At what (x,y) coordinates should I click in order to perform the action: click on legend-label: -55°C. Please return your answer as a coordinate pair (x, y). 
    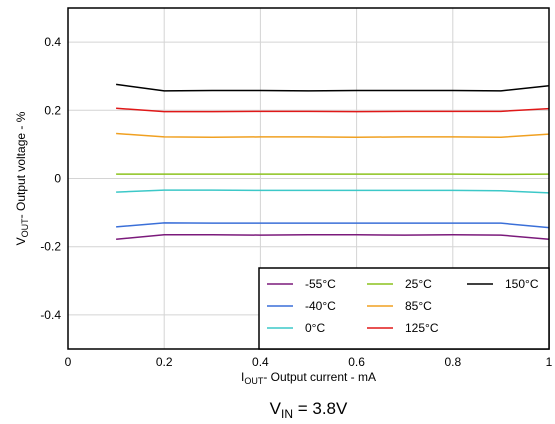
    Looking at the image, I should click on (320, 284).